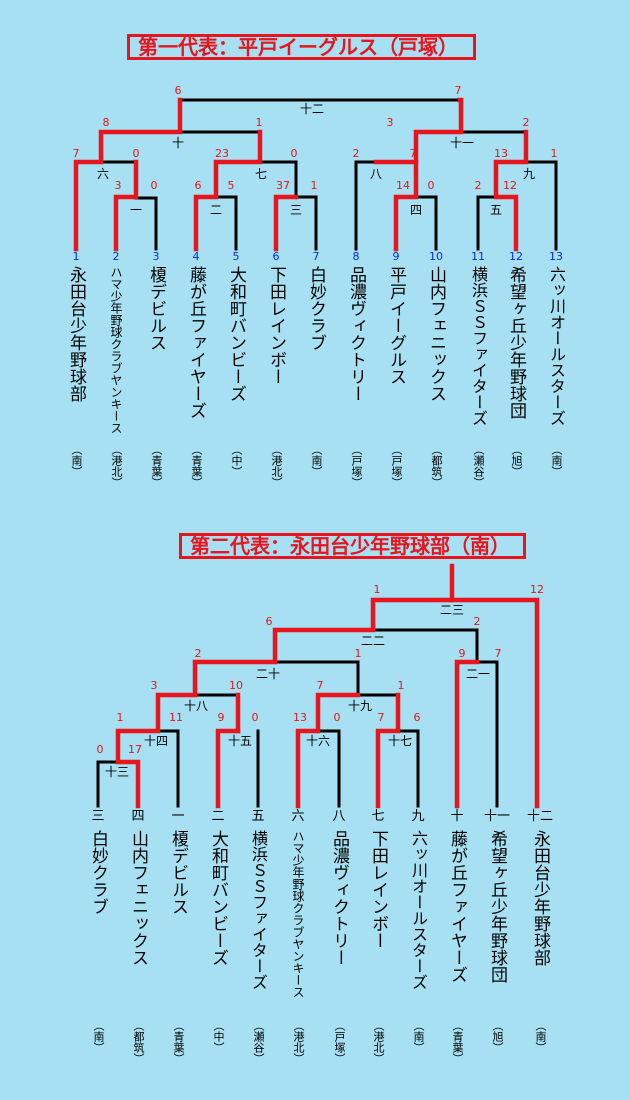  What do you see at coordinates (231, 185) in the screenshot?
I see `score: 5` at bounding box center [231, 185].